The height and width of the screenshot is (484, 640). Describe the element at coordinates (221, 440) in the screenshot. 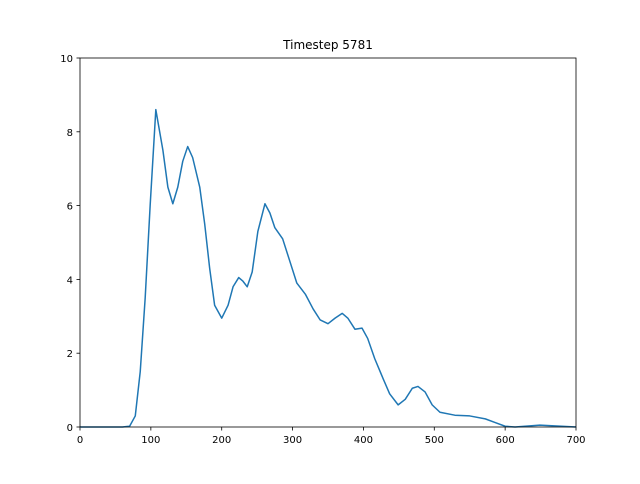

I see `x-tick-label: 200` at that location.